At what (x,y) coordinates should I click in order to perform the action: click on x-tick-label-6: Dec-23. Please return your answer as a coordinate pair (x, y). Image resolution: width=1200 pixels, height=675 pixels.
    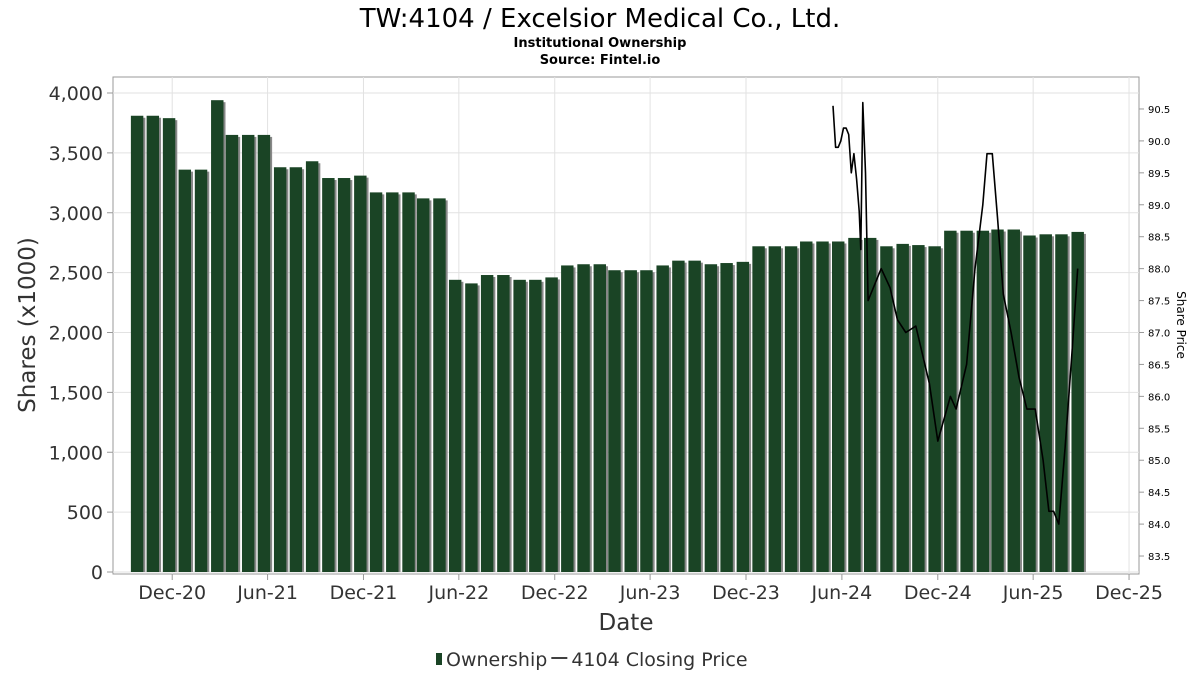
    Looking at the image, I should click on (746, 593).